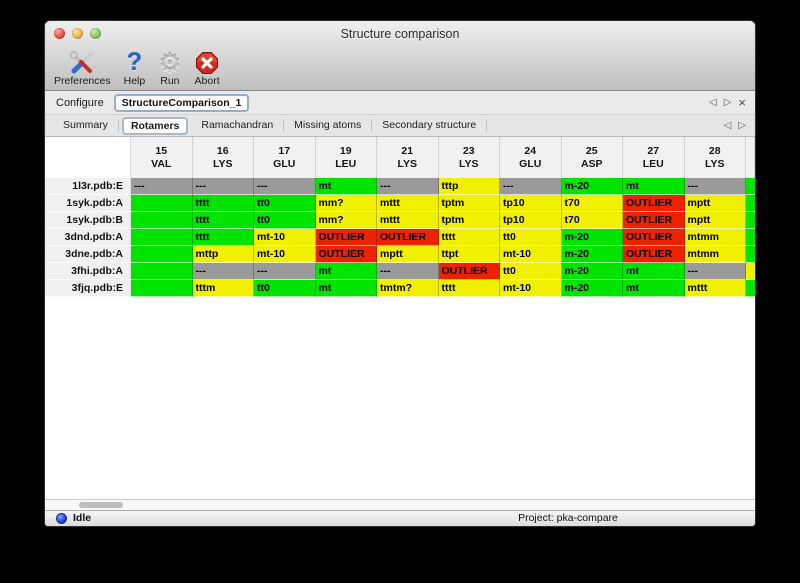 The width and height of the screenshot is (800, 583). What do you see at coordinates (82, 68) in the screenshot?
I see `preferences-button: Preferences` at bounding box center [82, 68].